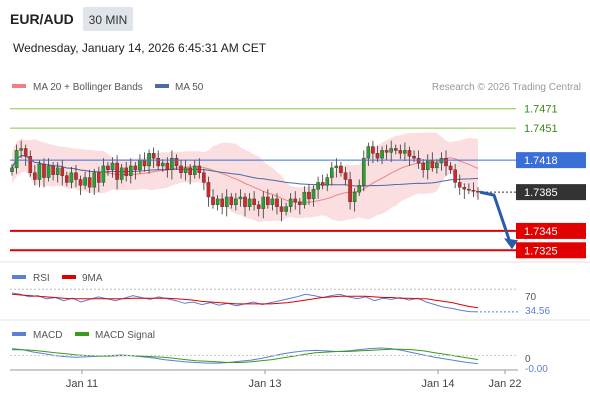 This screenshot has width=590, height=400. Describe the element at coordinates (551, 192) in the screenshot. I see `current-price-tag` at that location.